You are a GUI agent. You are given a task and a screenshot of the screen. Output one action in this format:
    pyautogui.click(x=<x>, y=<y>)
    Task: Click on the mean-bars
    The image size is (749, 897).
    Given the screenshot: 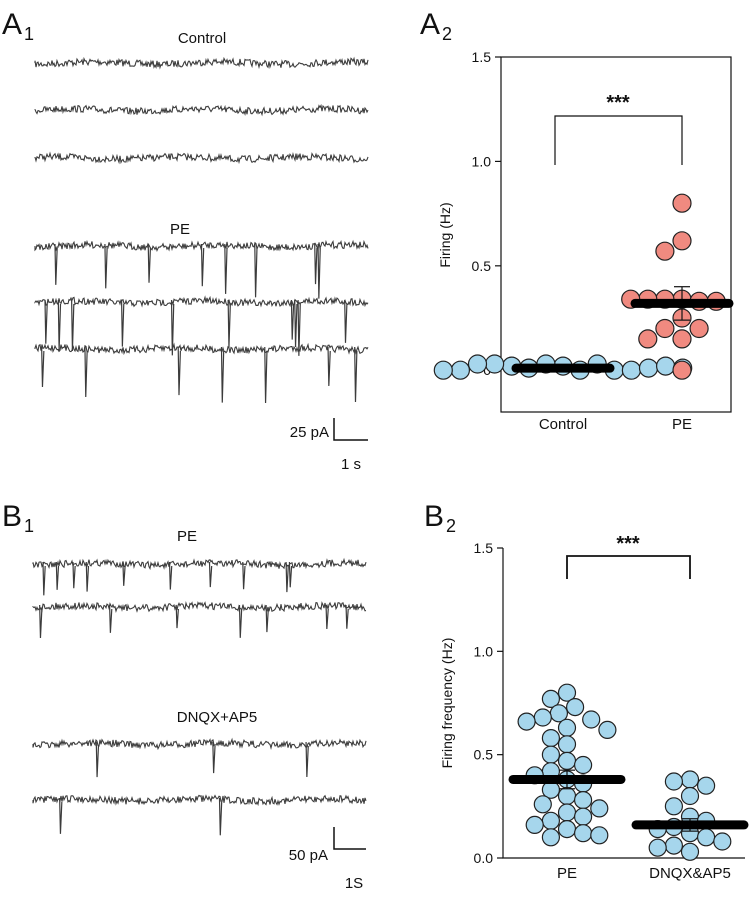 What is the action you would take?
    pyautogui.click(x=622, y=329)
    